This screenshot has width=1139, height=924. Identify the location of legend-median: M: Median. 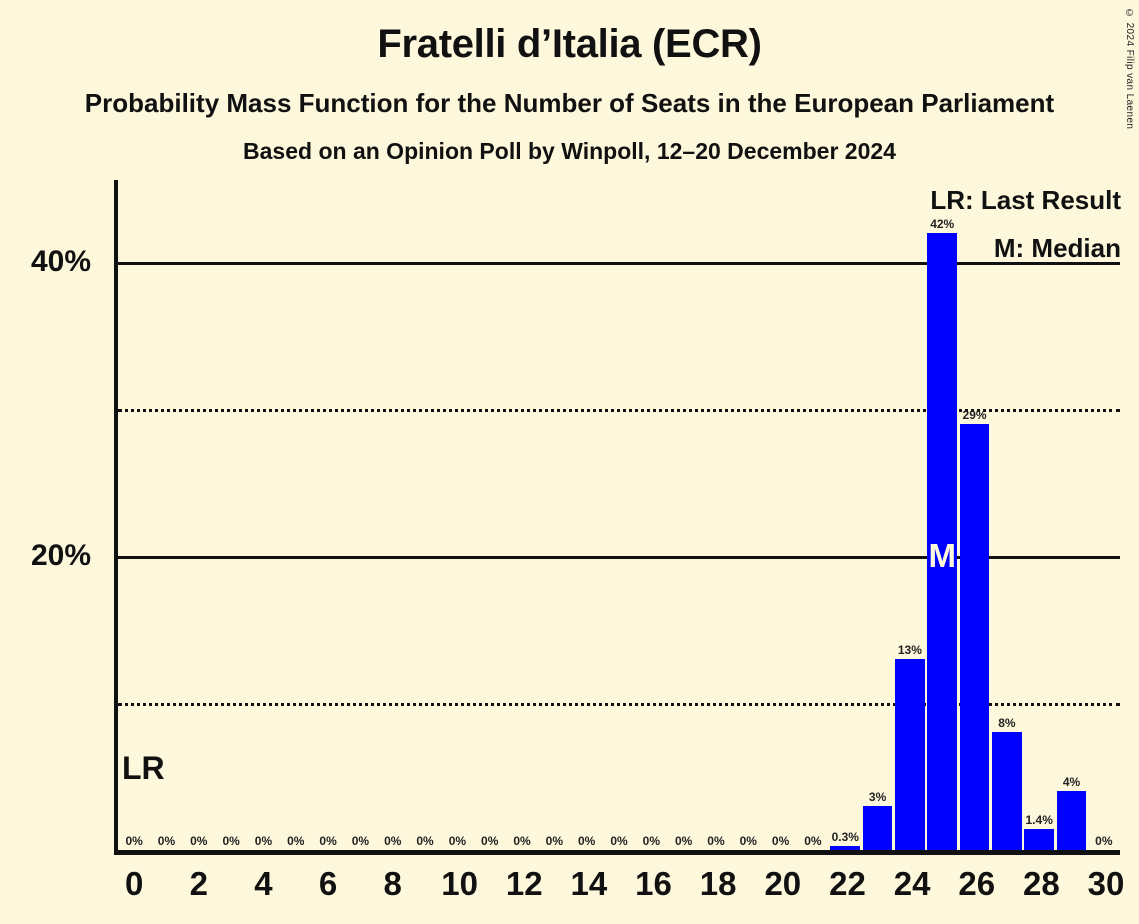
(1057, 248).